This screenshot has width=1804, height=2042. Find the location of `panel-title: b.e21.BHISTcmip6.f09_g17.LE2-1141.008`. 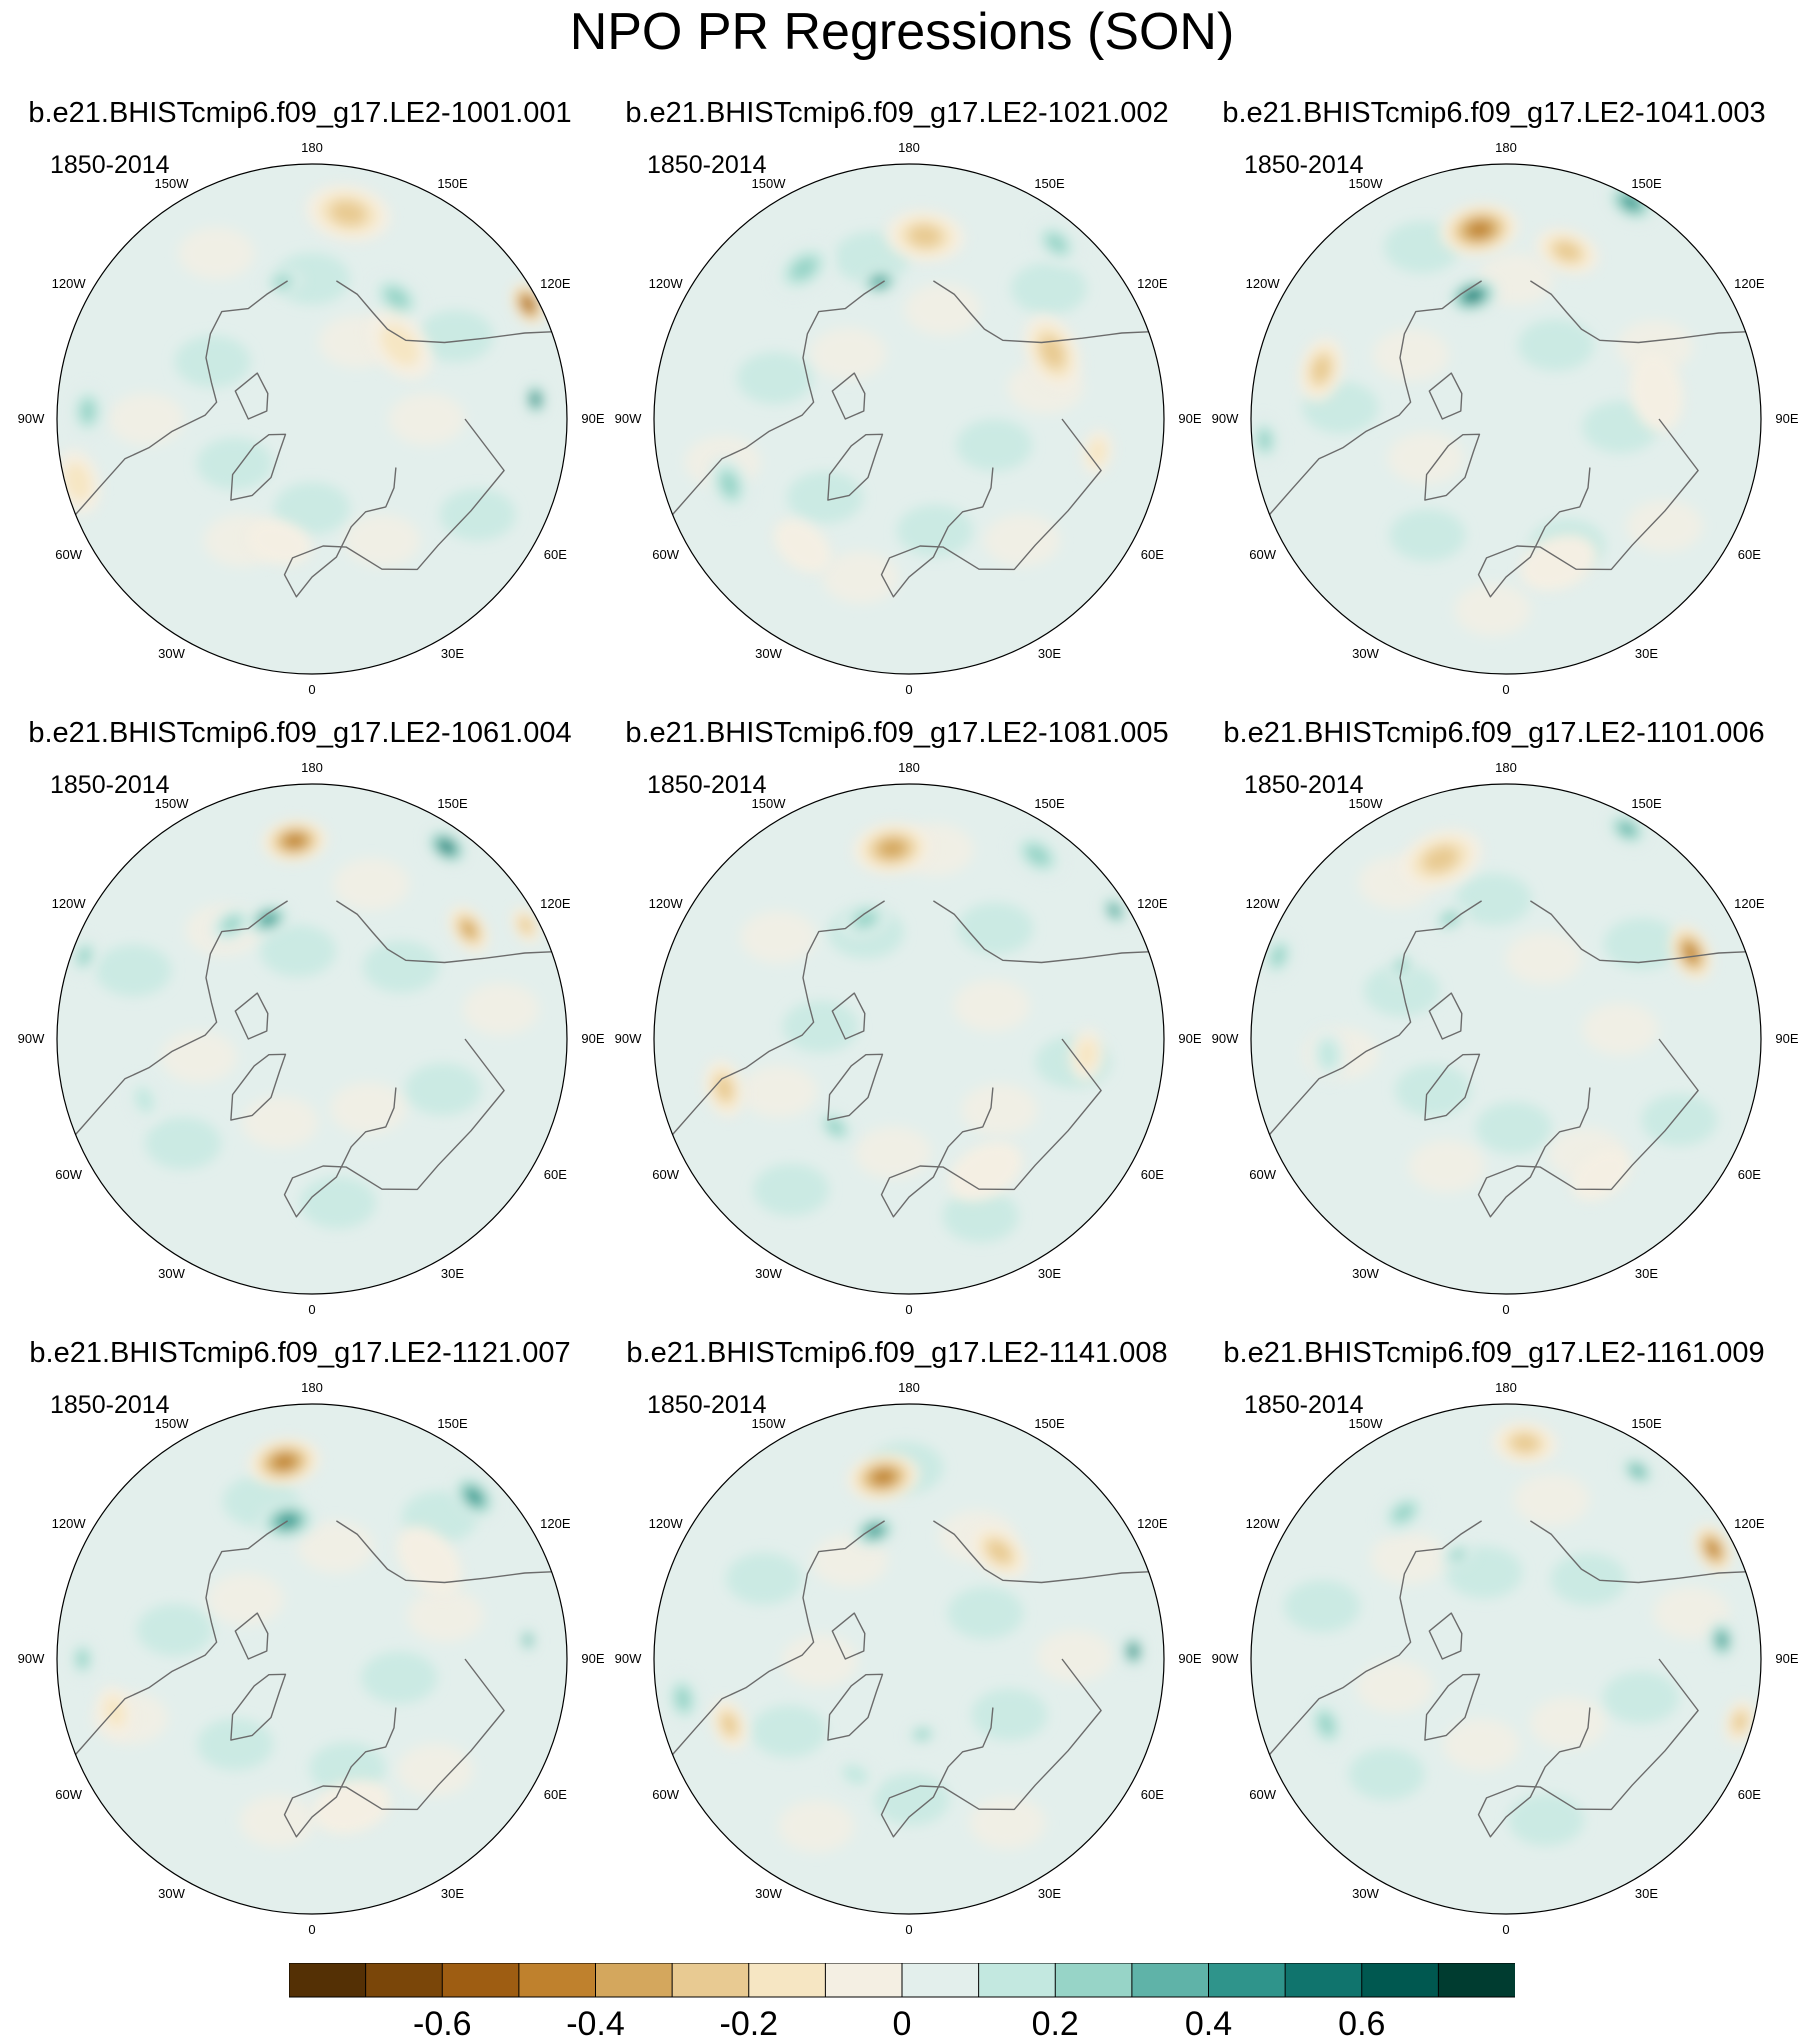

panel-title: b.e21.BHISTcmip6.f09_g17.LE2-1141.008 is located at coordinates (897, 1353).